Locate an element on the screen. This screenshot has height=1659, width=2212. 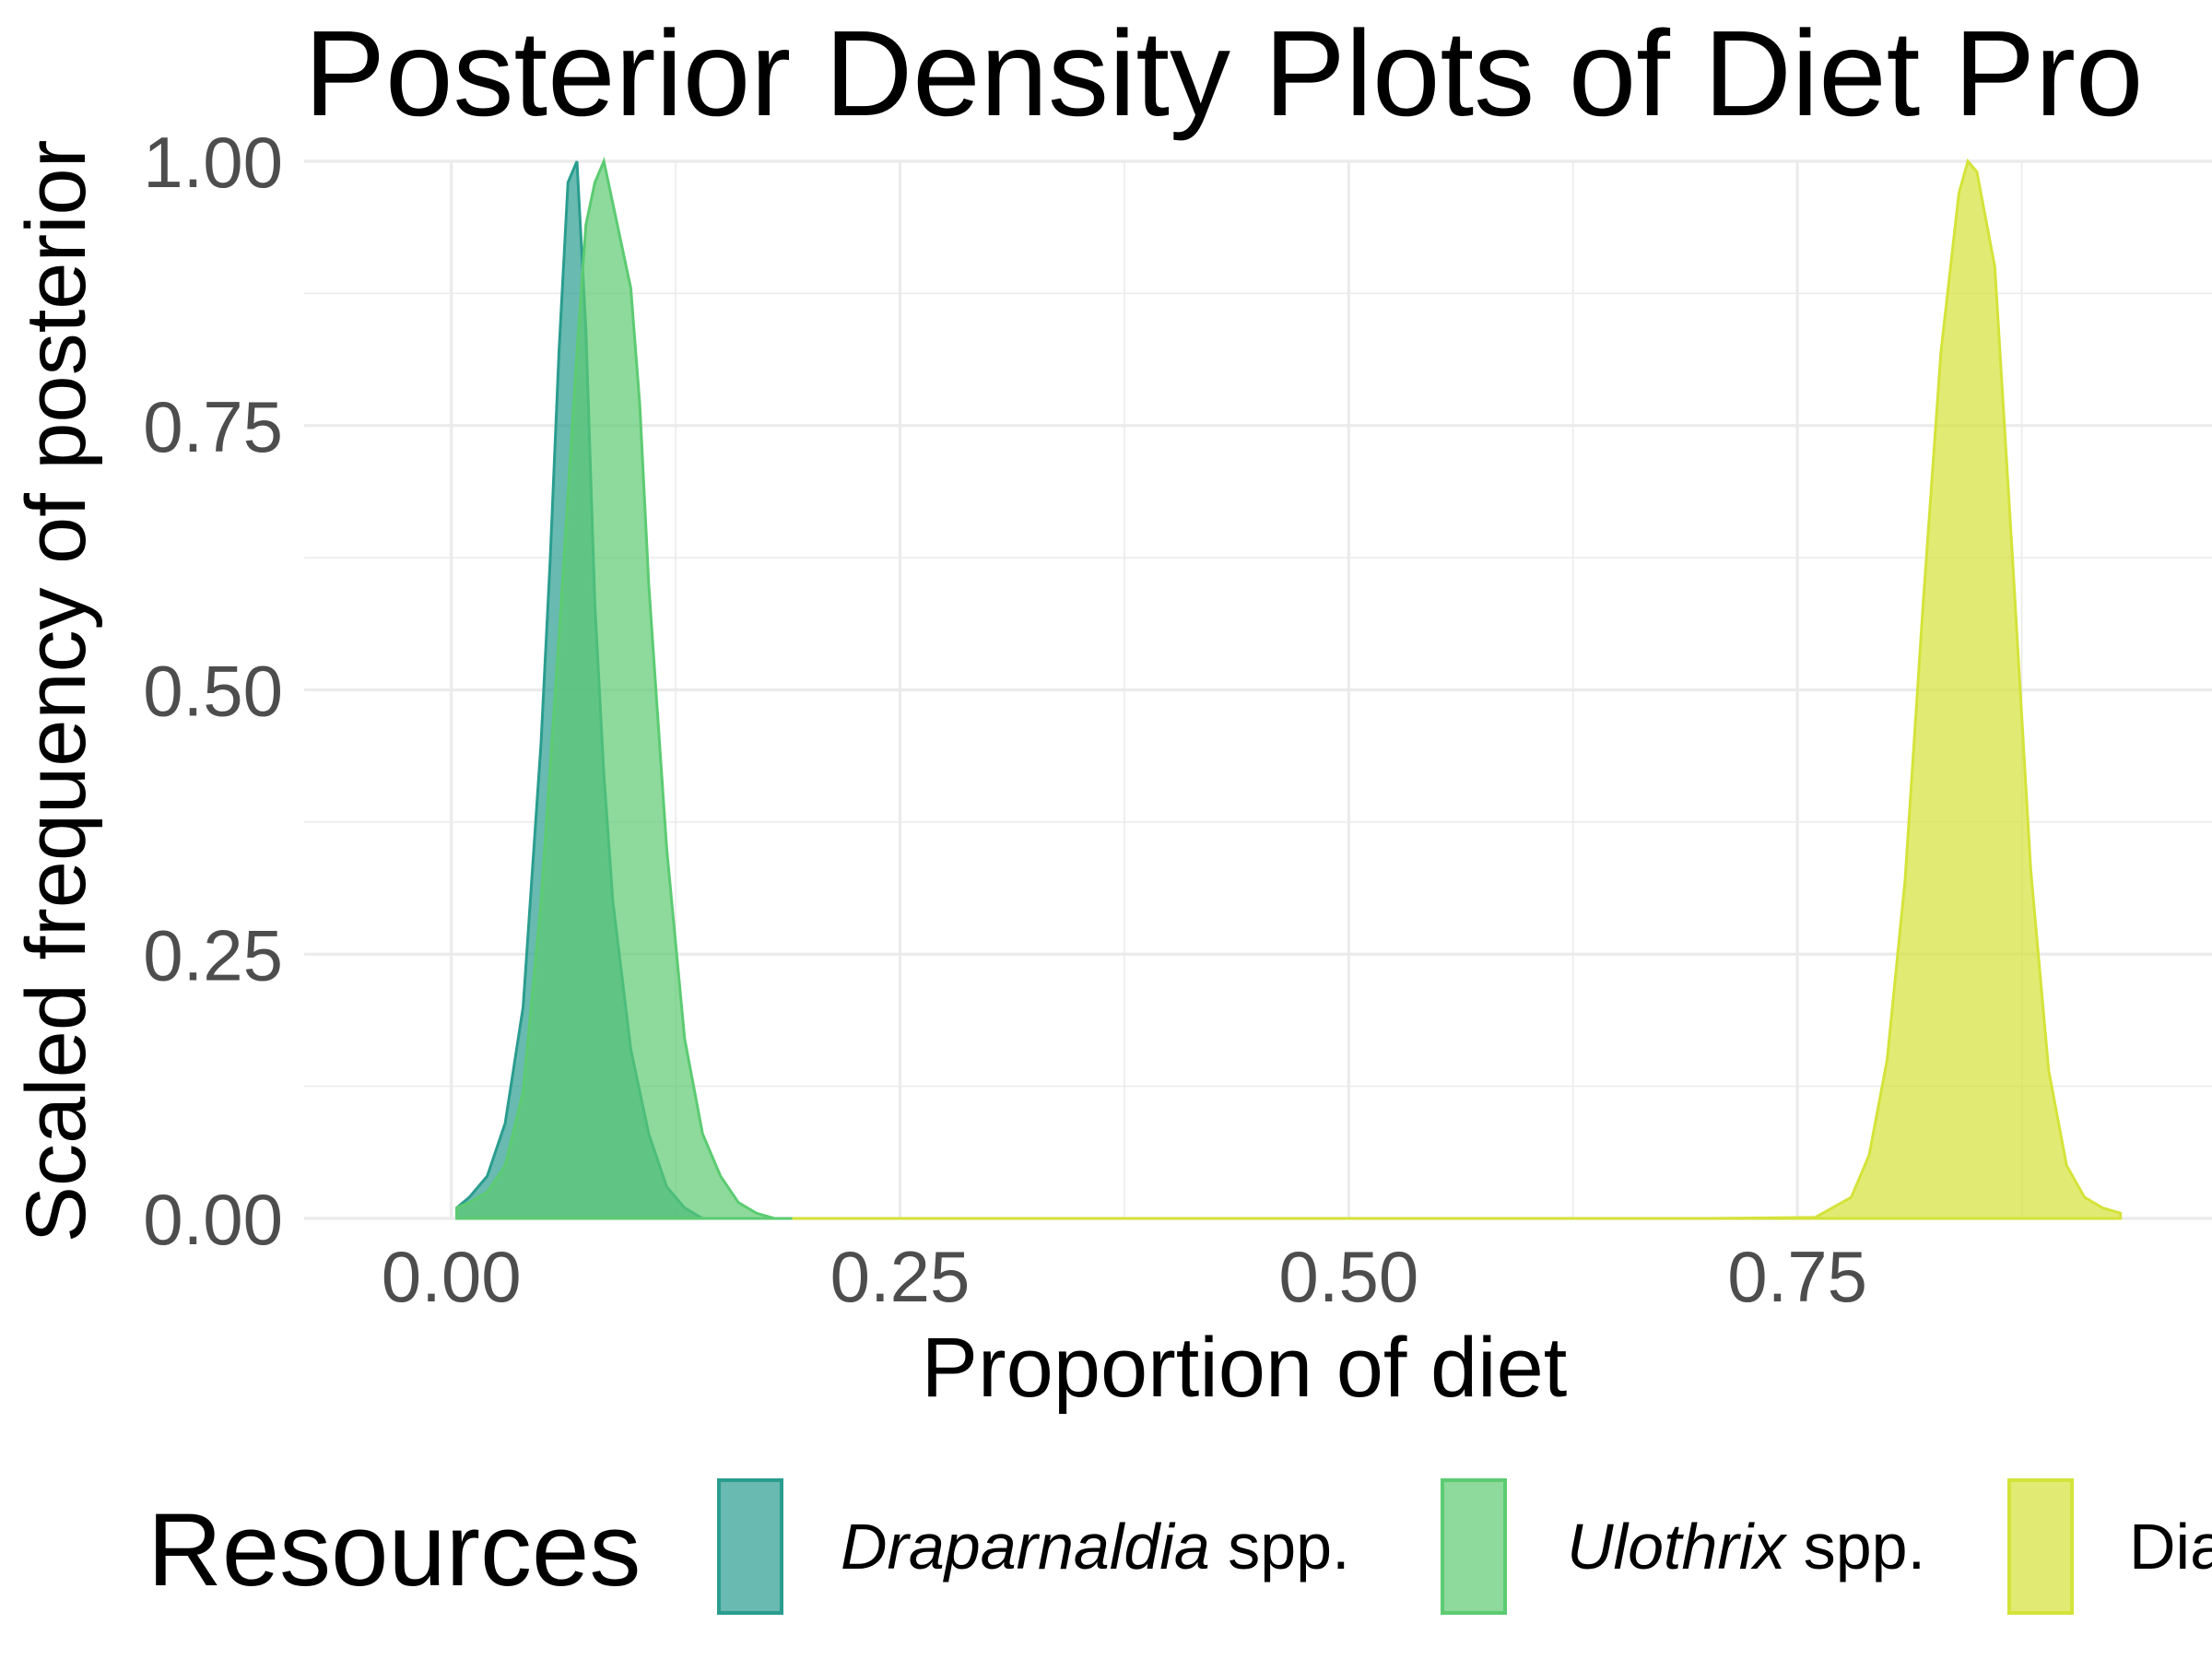
legend-label-plain: Dia is located at coordinates (2170, 1547).